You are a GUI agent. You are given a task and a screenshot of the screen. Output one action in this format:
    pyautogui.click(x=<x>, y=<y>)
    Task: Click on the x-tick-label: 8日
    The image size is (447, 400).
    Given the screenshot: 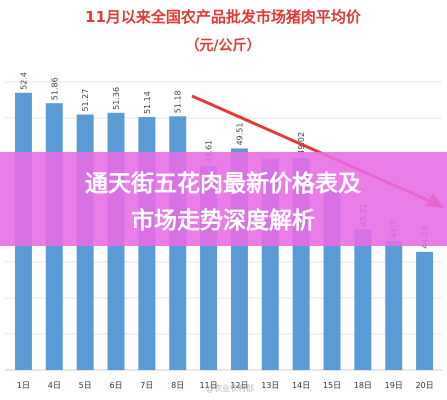 What is the action you would take?
    pyautogui.click(x=177, y=385)
    